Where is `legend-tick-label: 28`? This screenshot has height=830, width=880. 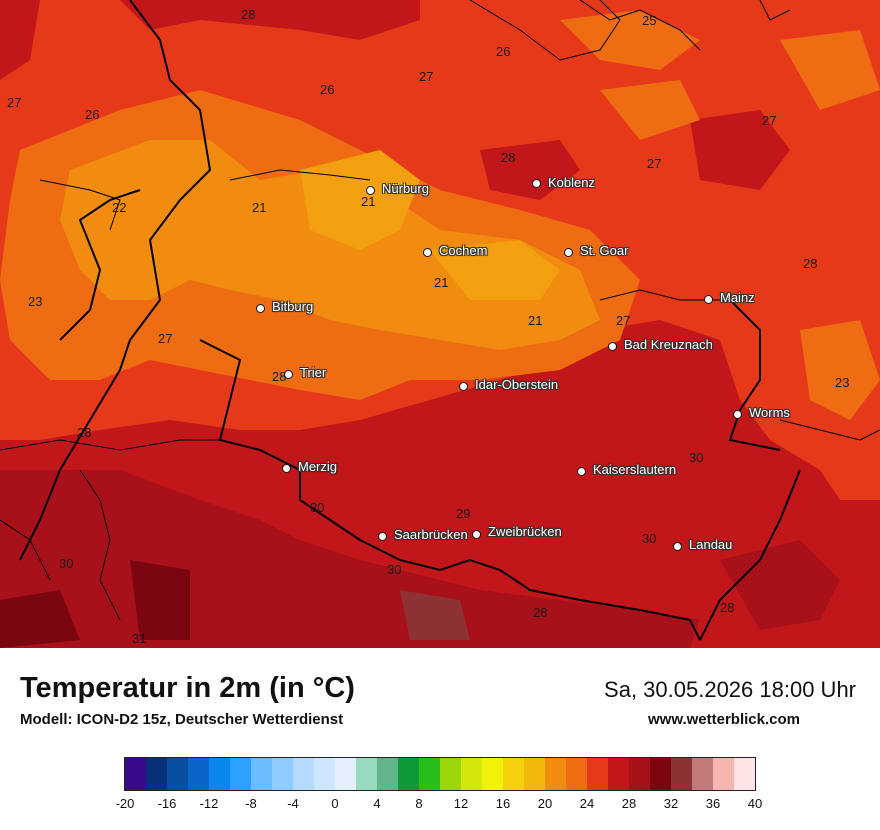
legend-tick-label: 28 is located at coordinates (629, 803).